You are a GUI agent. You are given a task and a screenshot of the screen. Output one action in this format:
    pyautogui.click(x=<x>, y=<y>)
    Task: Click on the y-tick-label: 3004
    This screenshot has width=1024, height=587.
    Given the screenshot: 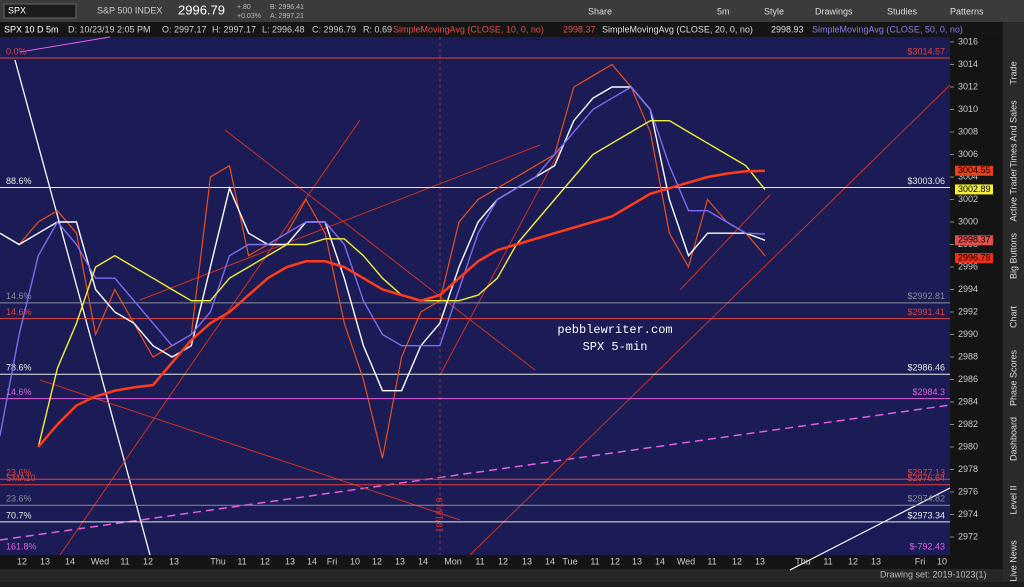 What is the action you would take?
    pyautogui.click(x=968, y=176)
    